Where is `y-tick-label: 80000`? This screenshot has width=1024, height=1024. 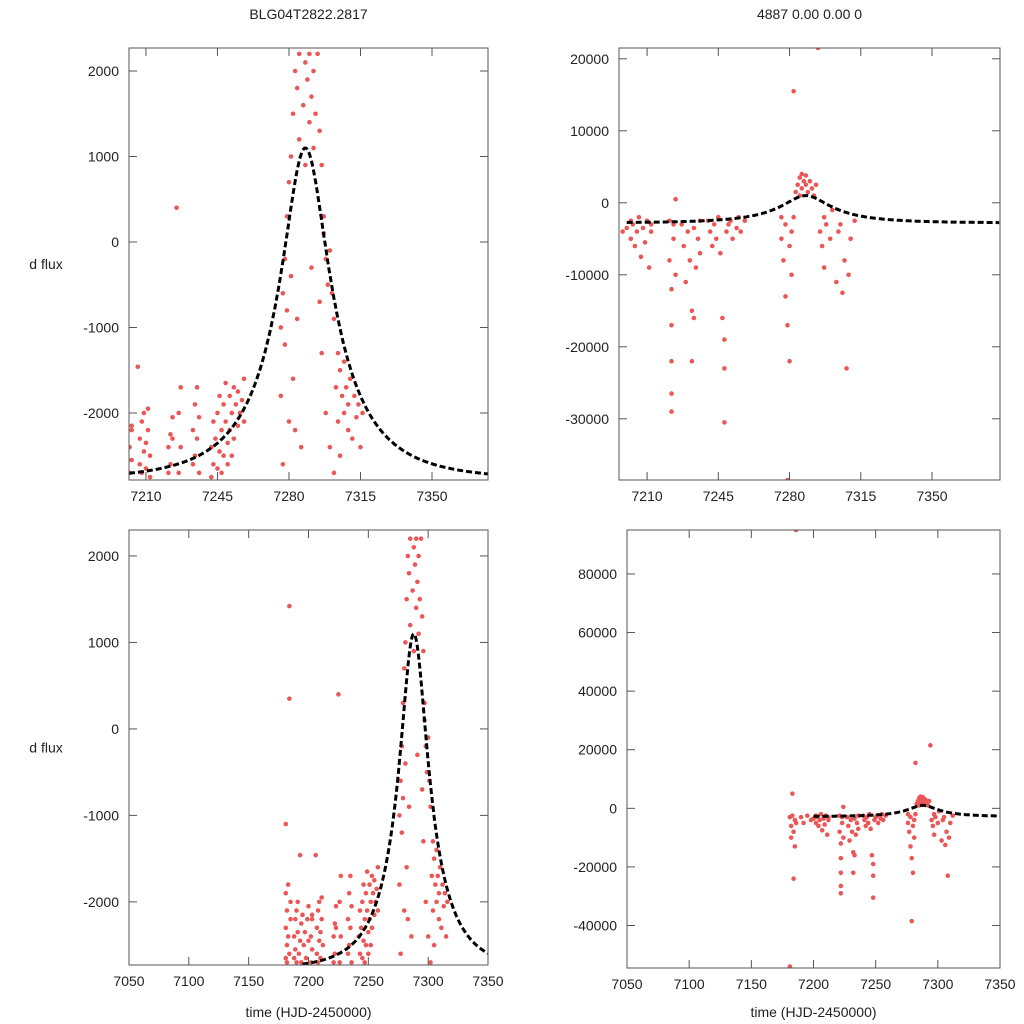
y-tick-label: 80000 is located at coordinates (597, 574).